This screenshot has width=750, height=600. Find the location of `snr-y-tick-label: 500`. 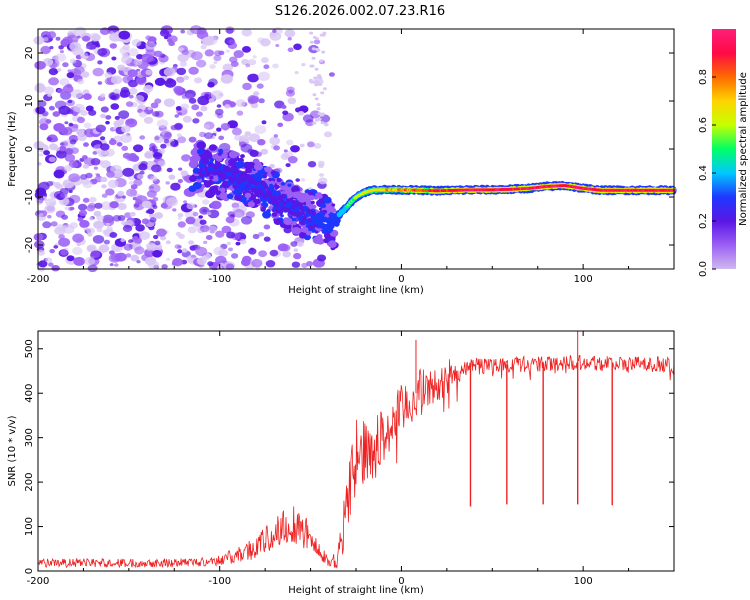

snr-y-tick-label: 500 is located at coordinates (29, 348).